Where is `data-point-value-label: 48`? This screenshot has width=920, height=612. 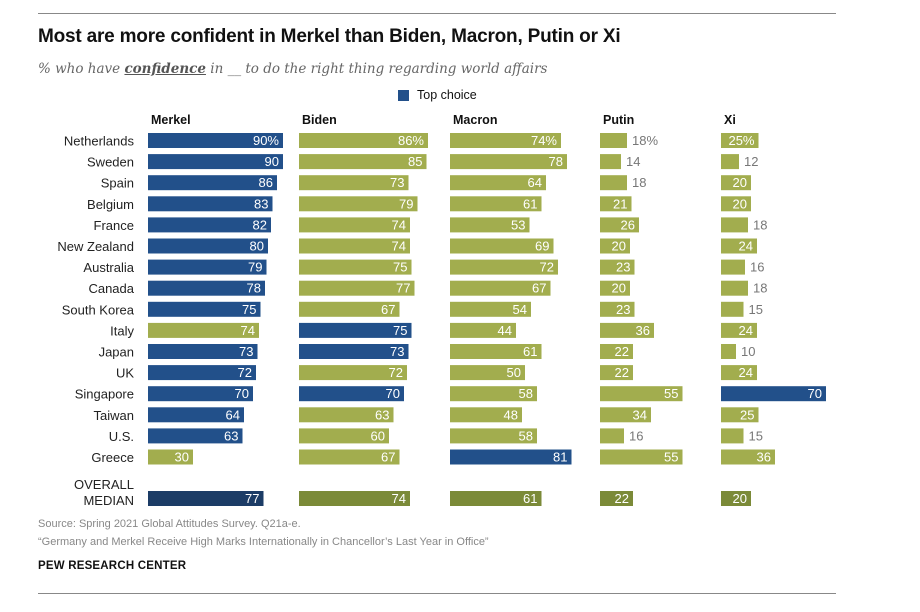
data-point-value-label: 48 is located at coordinates (511, 414).